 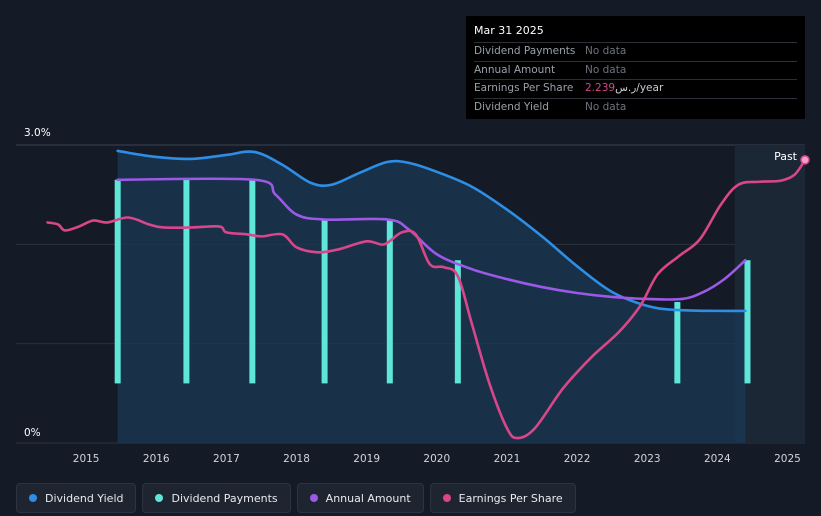 What do you see at coordinates (226, 459) in the screenshot?
I see `x-tick-label: 2017` at bounding box center [226, 459].